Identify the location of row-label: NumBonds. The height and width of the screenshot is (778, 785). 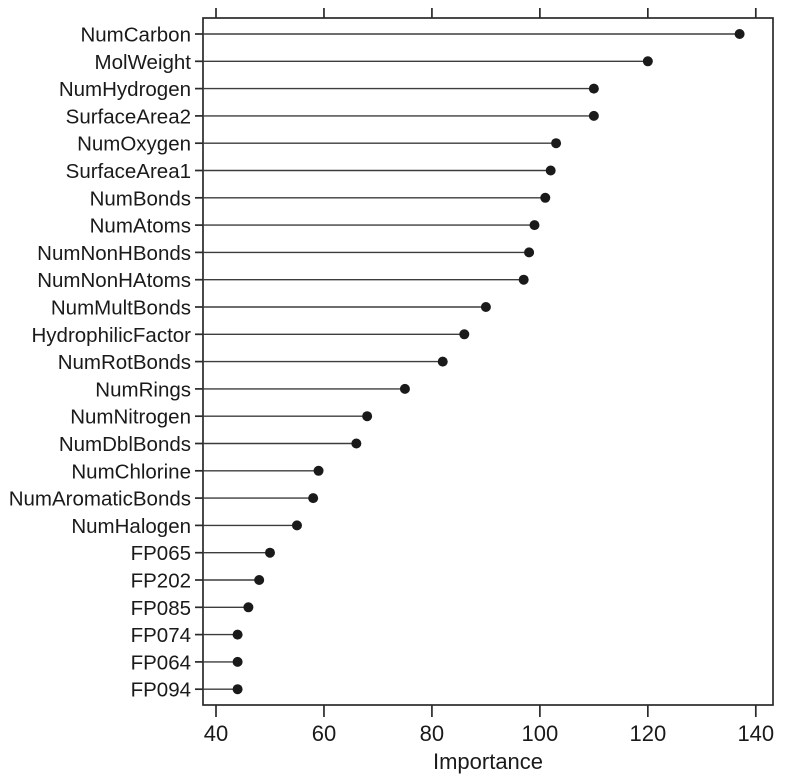
(140, 198).